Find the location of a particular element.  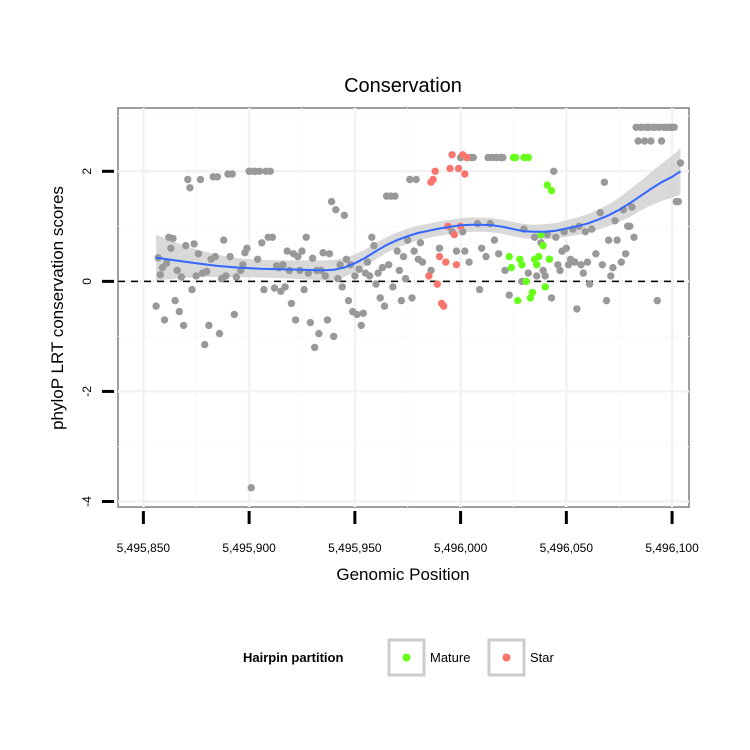

y-tick-label: 0 is located at coordinates (87, 281).